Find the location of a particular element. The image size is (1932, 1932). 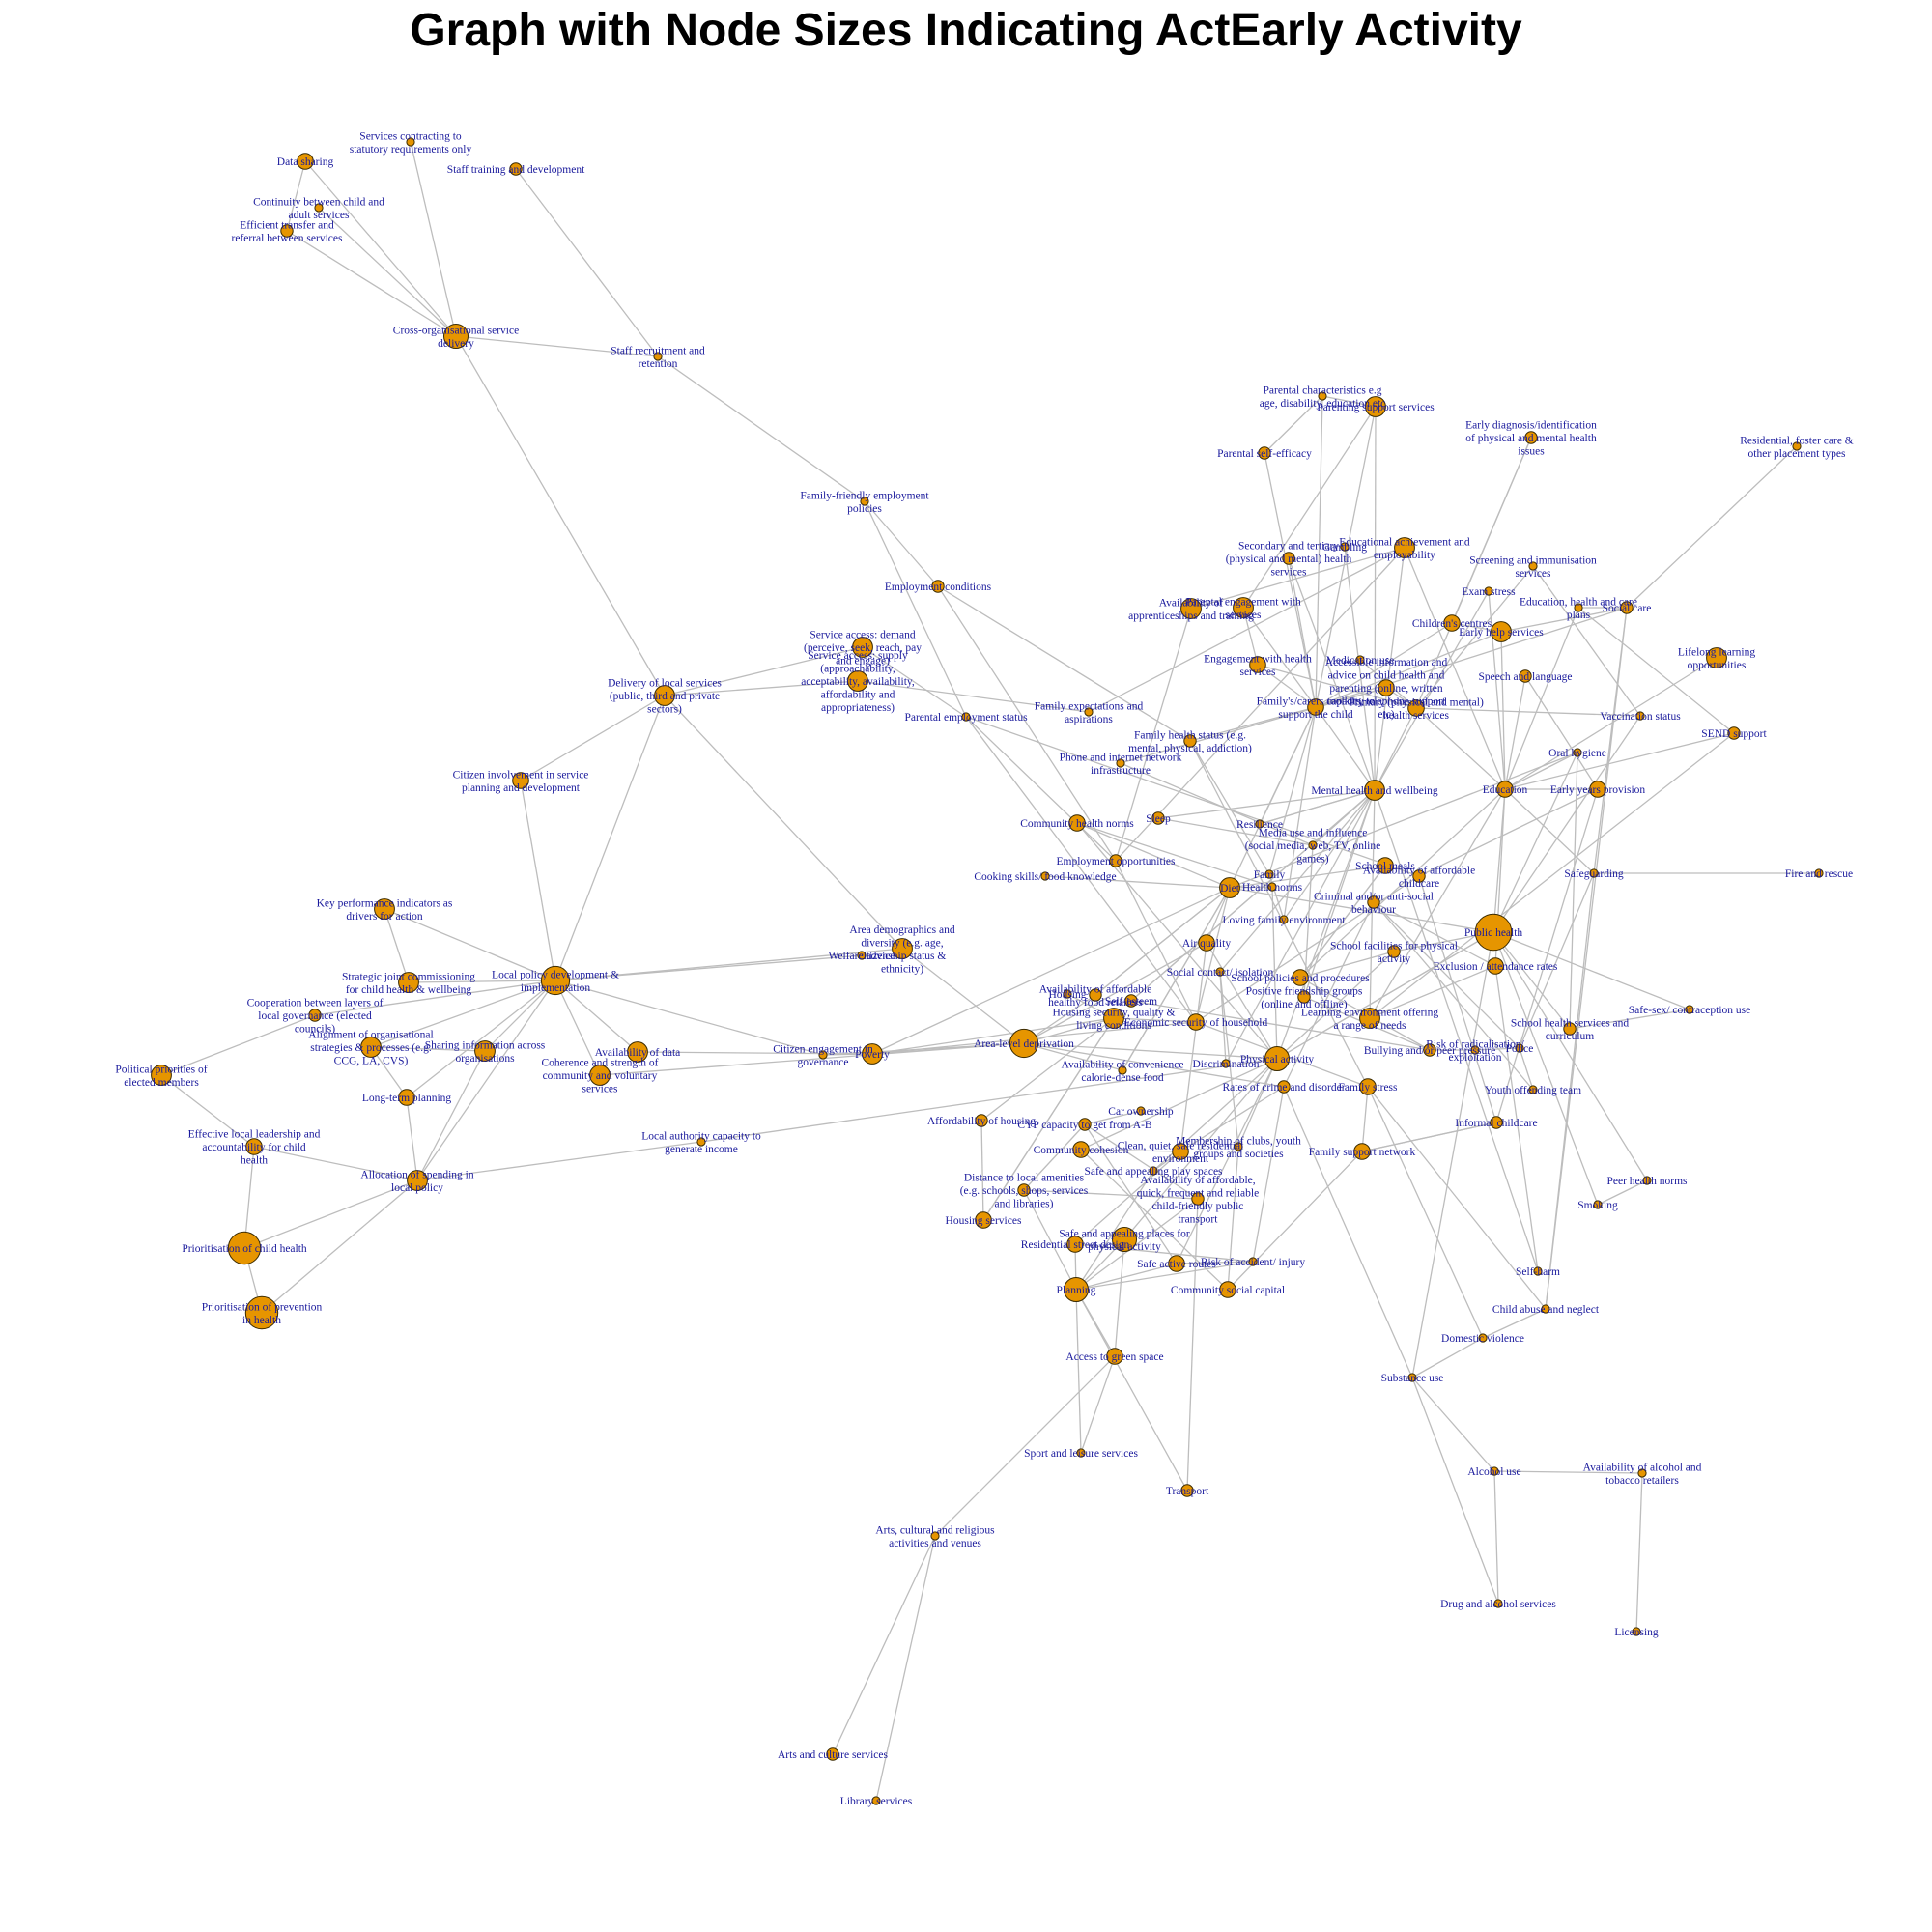

node-sleep is located at coordinates (1158, 818).